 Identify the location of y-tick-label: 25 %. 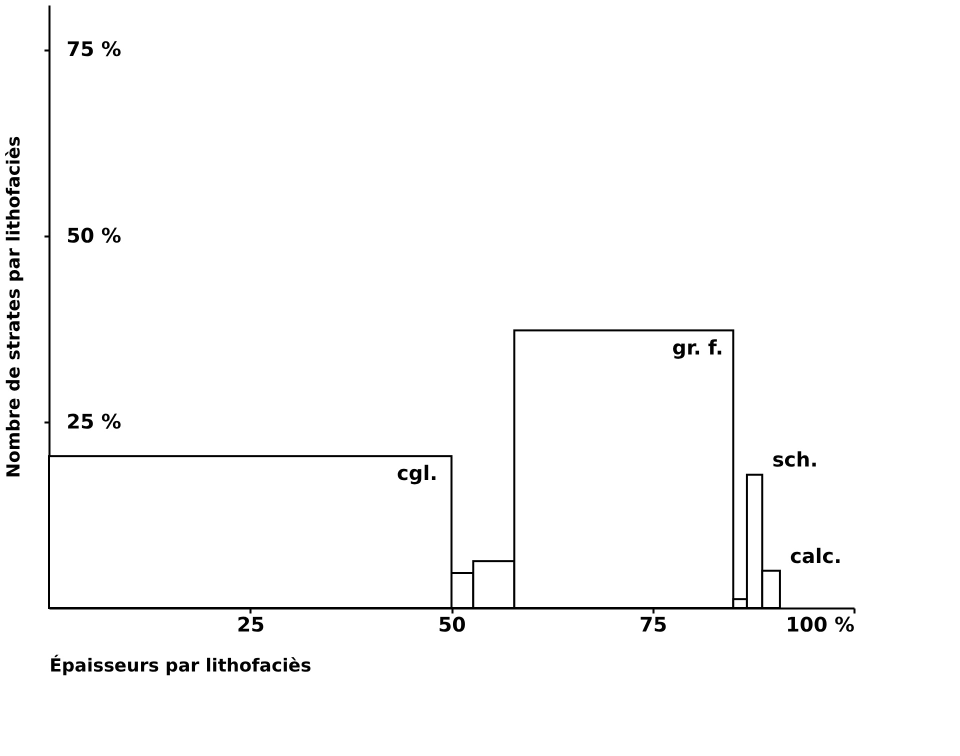
(94, 421).